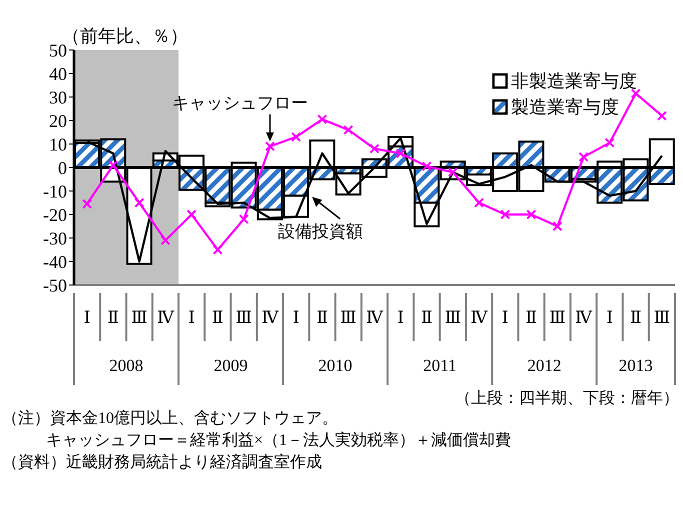  I want to click on y-tick-label: -20, so click(55, 214).